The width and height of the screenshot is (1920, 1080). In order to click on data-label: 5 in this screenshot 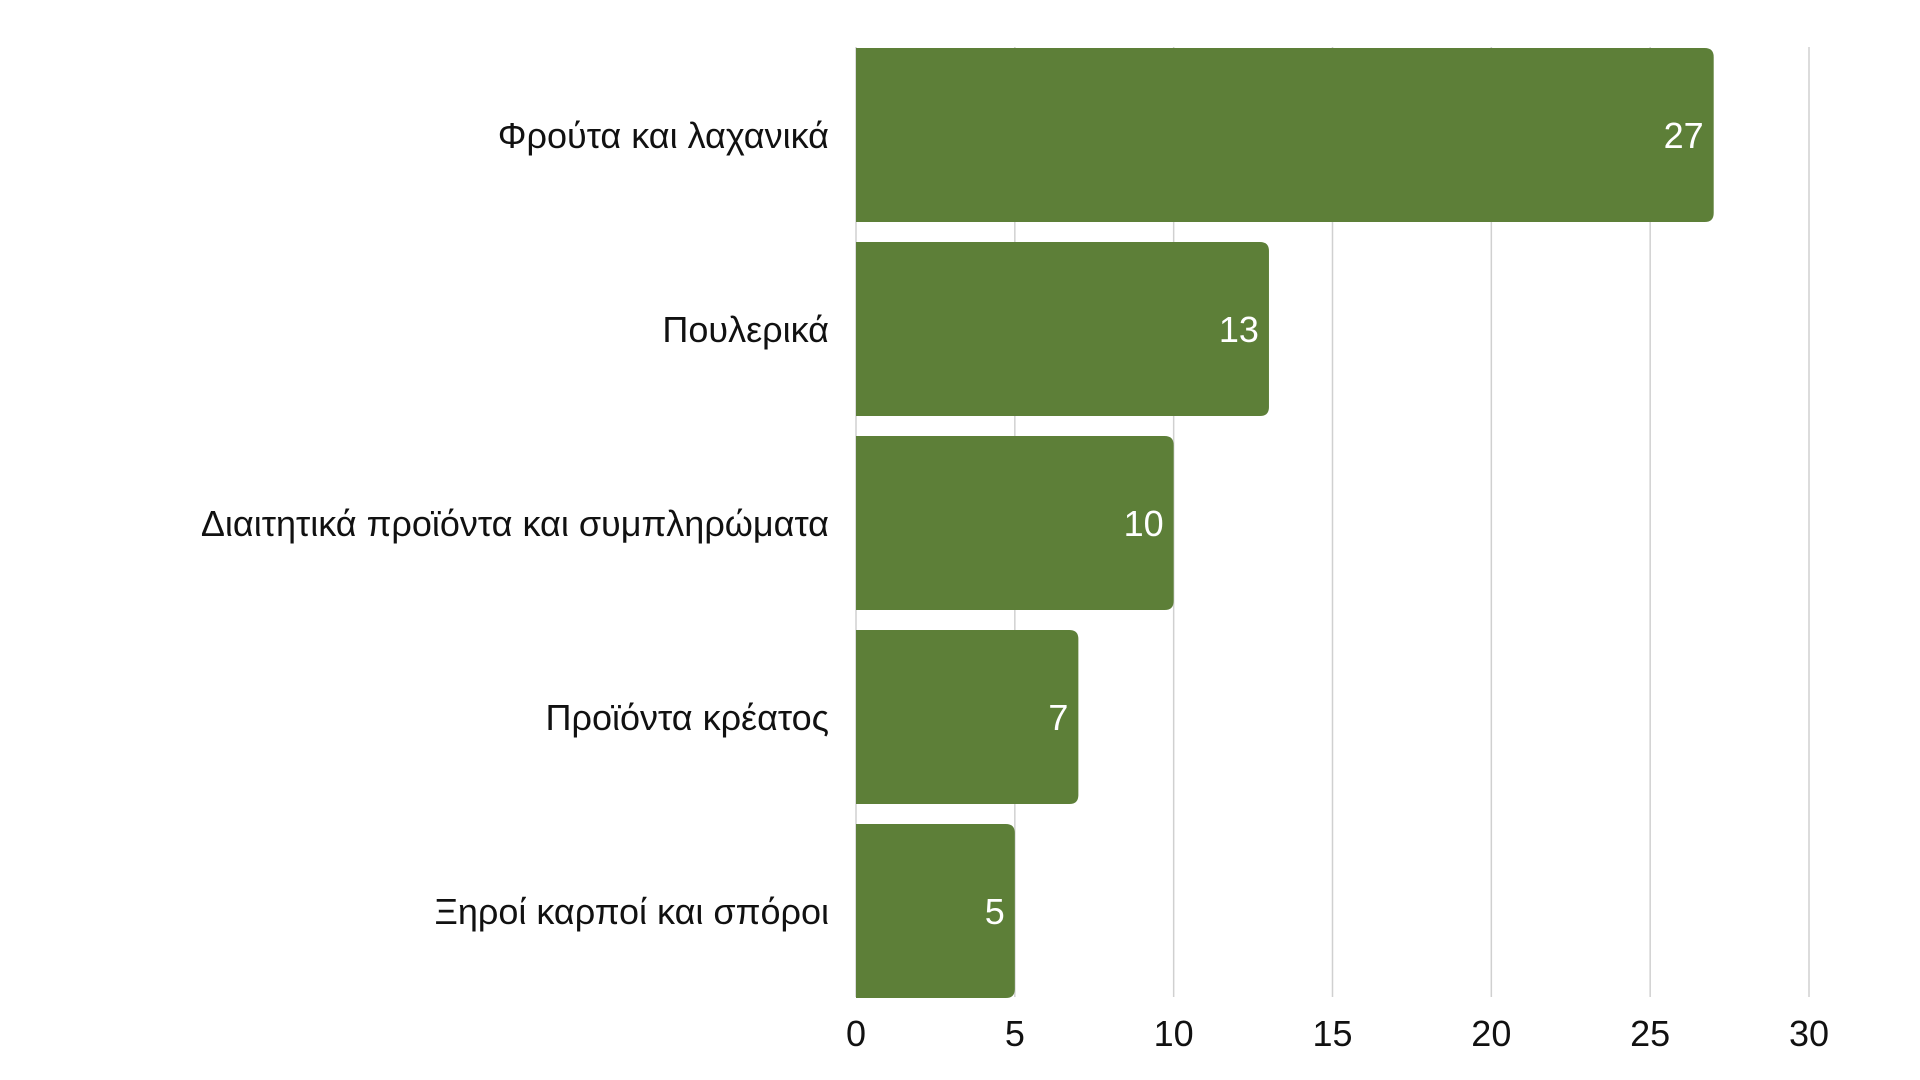, I will do `click(995, 911)`.